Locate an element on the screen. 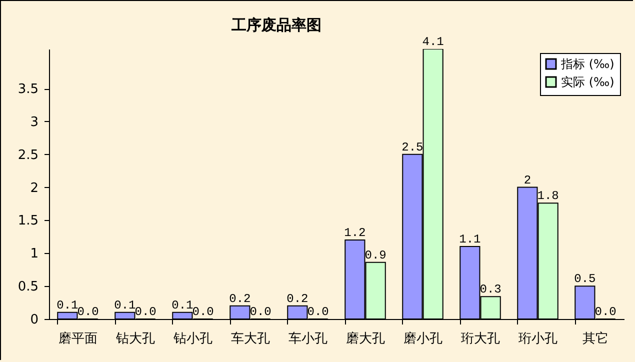 This screenshot has height=362, width=635. y-tick-label: 2 is located at coordinates (34, 188).